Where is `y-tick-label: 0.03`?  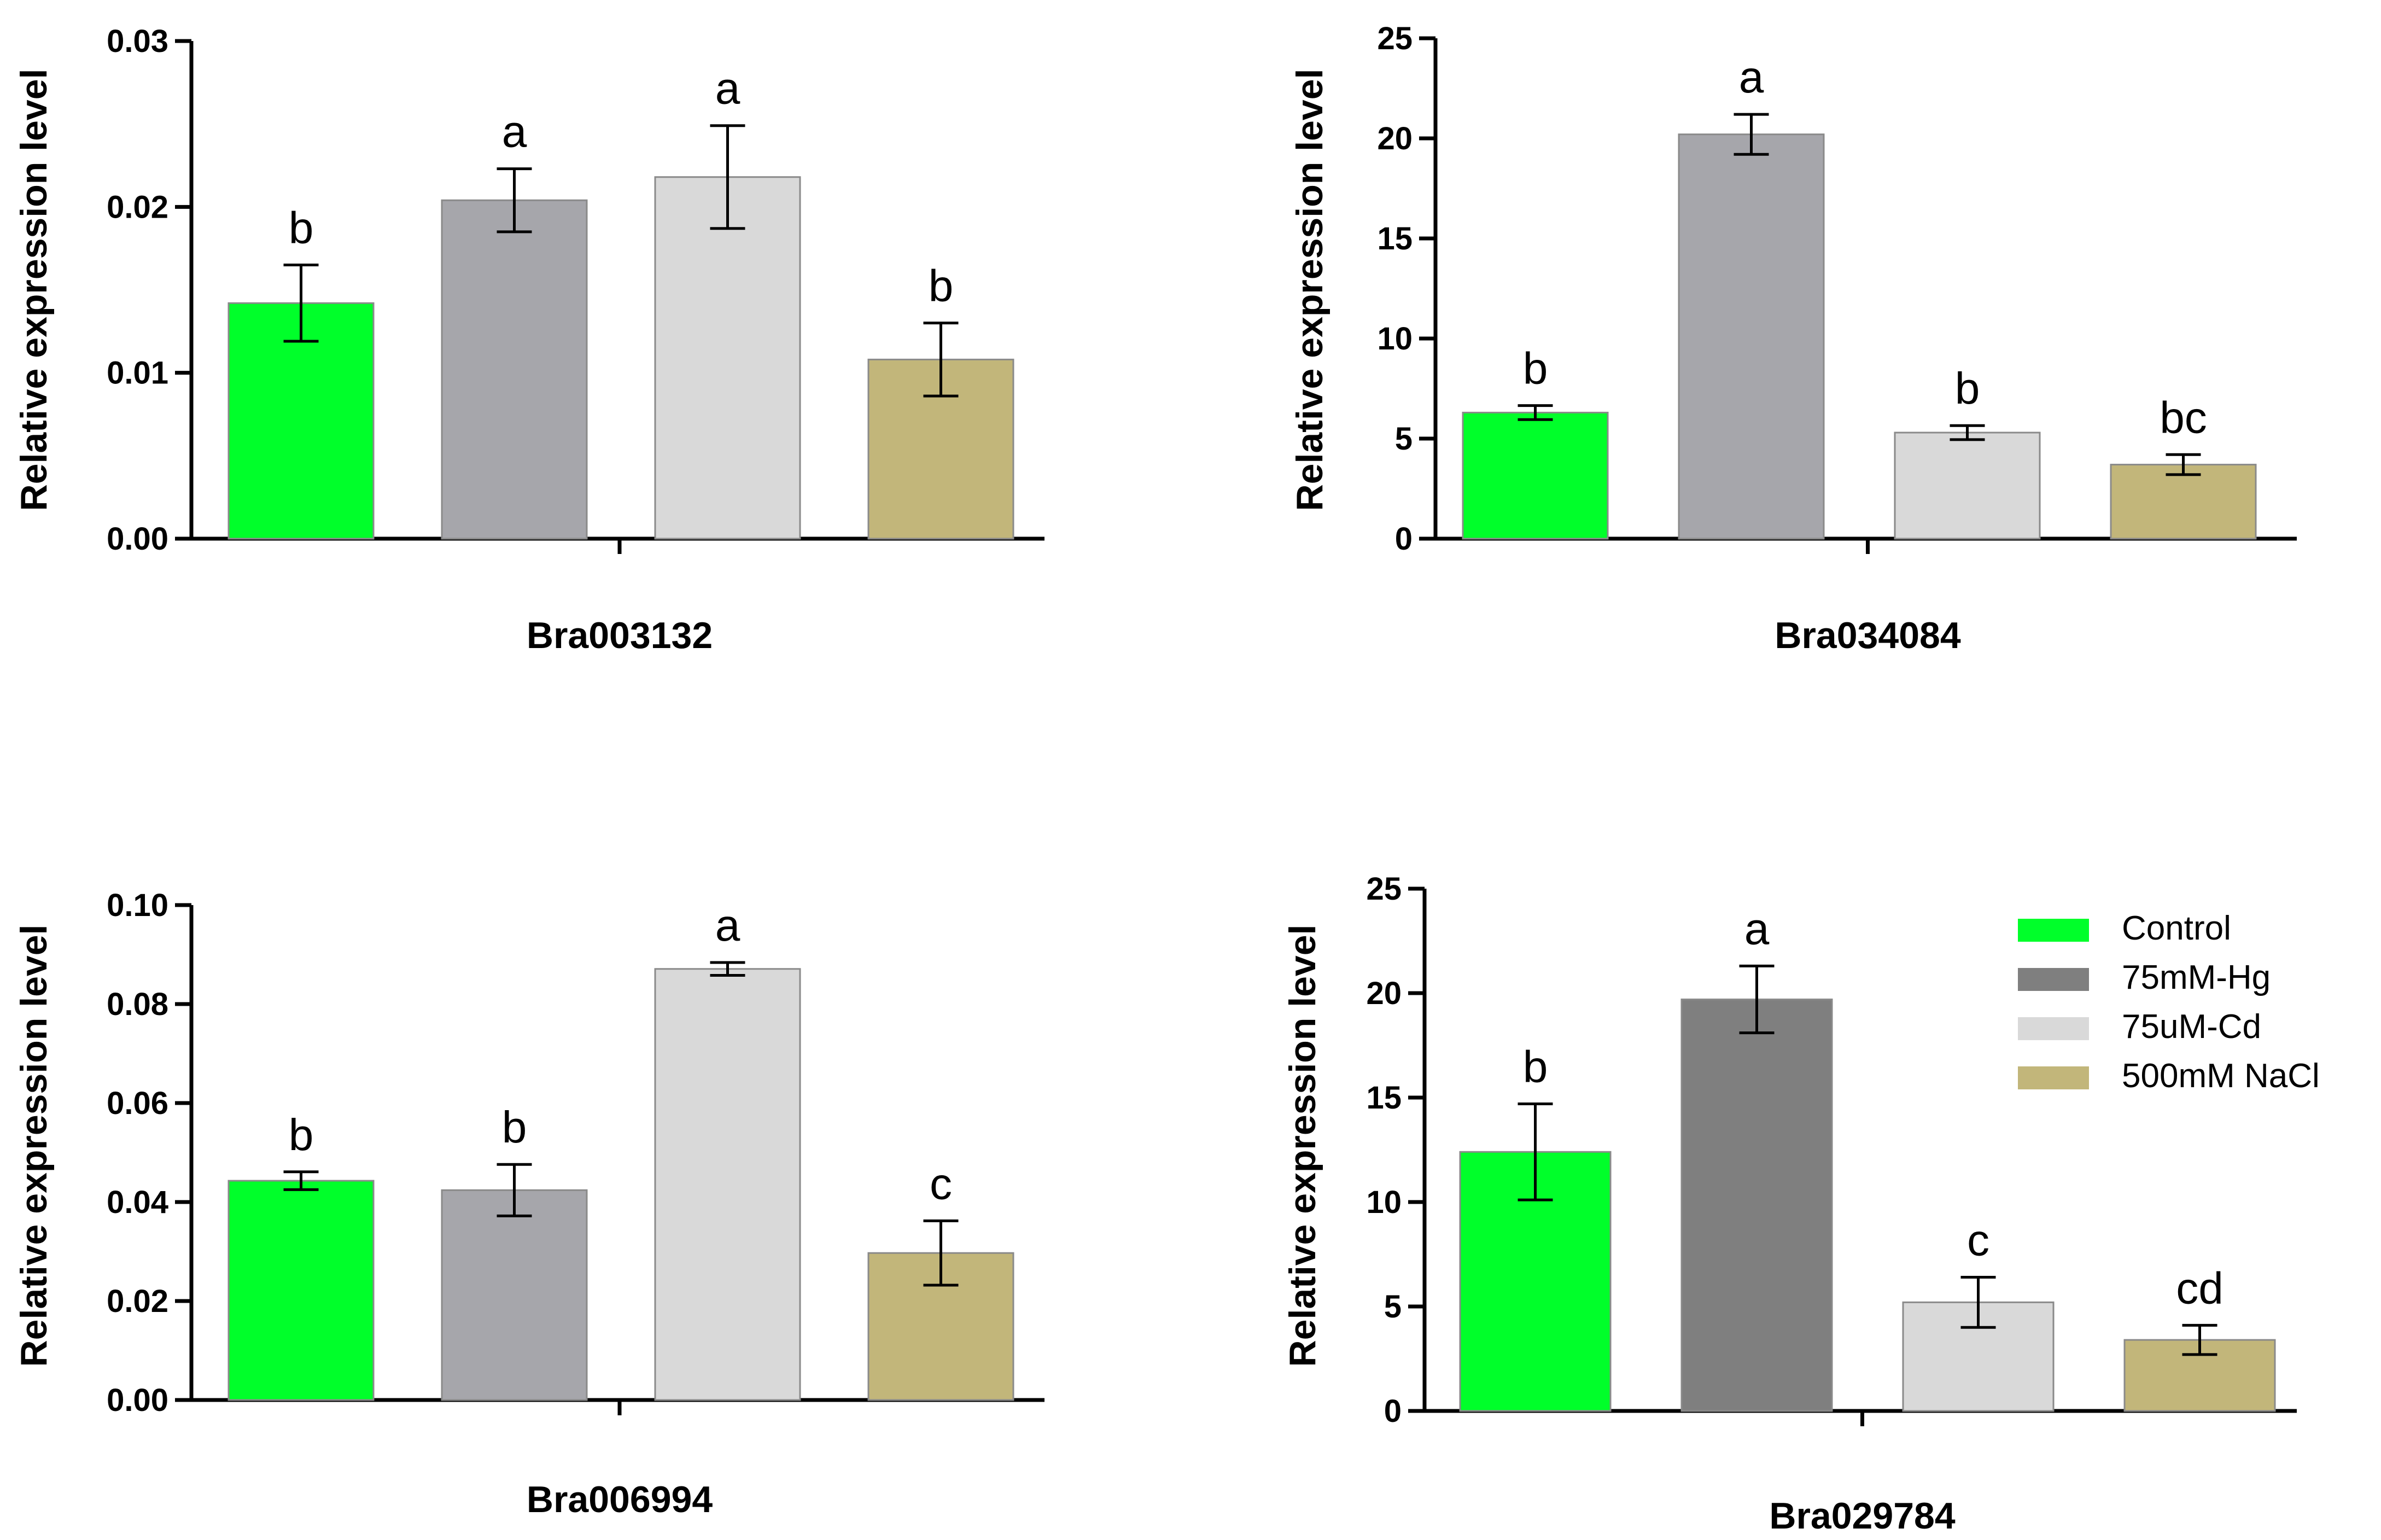
y-tick-label: 0.03 is located at coordinates (137, 41).